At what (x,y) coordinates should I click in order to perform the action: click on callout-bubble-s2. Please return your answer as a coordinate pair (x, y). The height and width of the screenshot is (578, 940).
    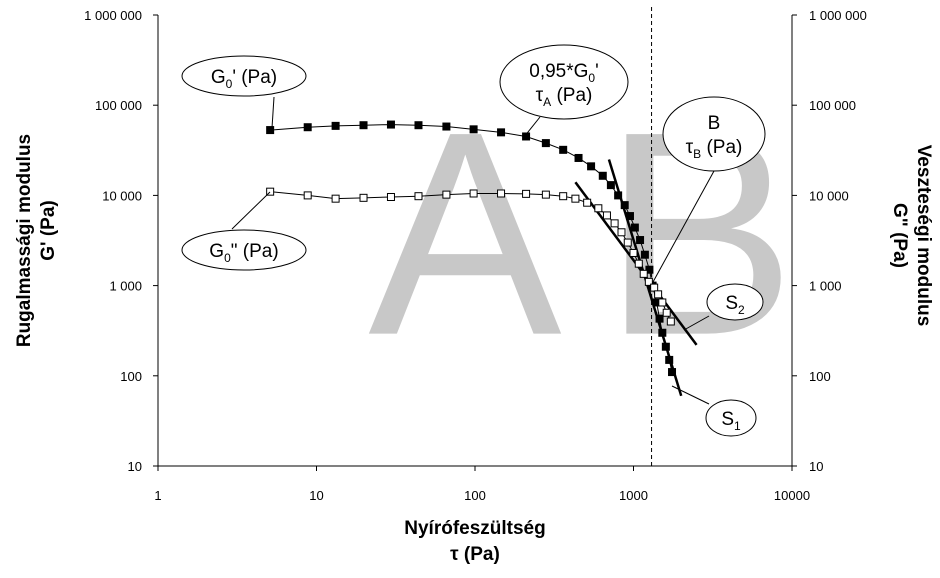
    Looking at the image, I should click on (735, 302).